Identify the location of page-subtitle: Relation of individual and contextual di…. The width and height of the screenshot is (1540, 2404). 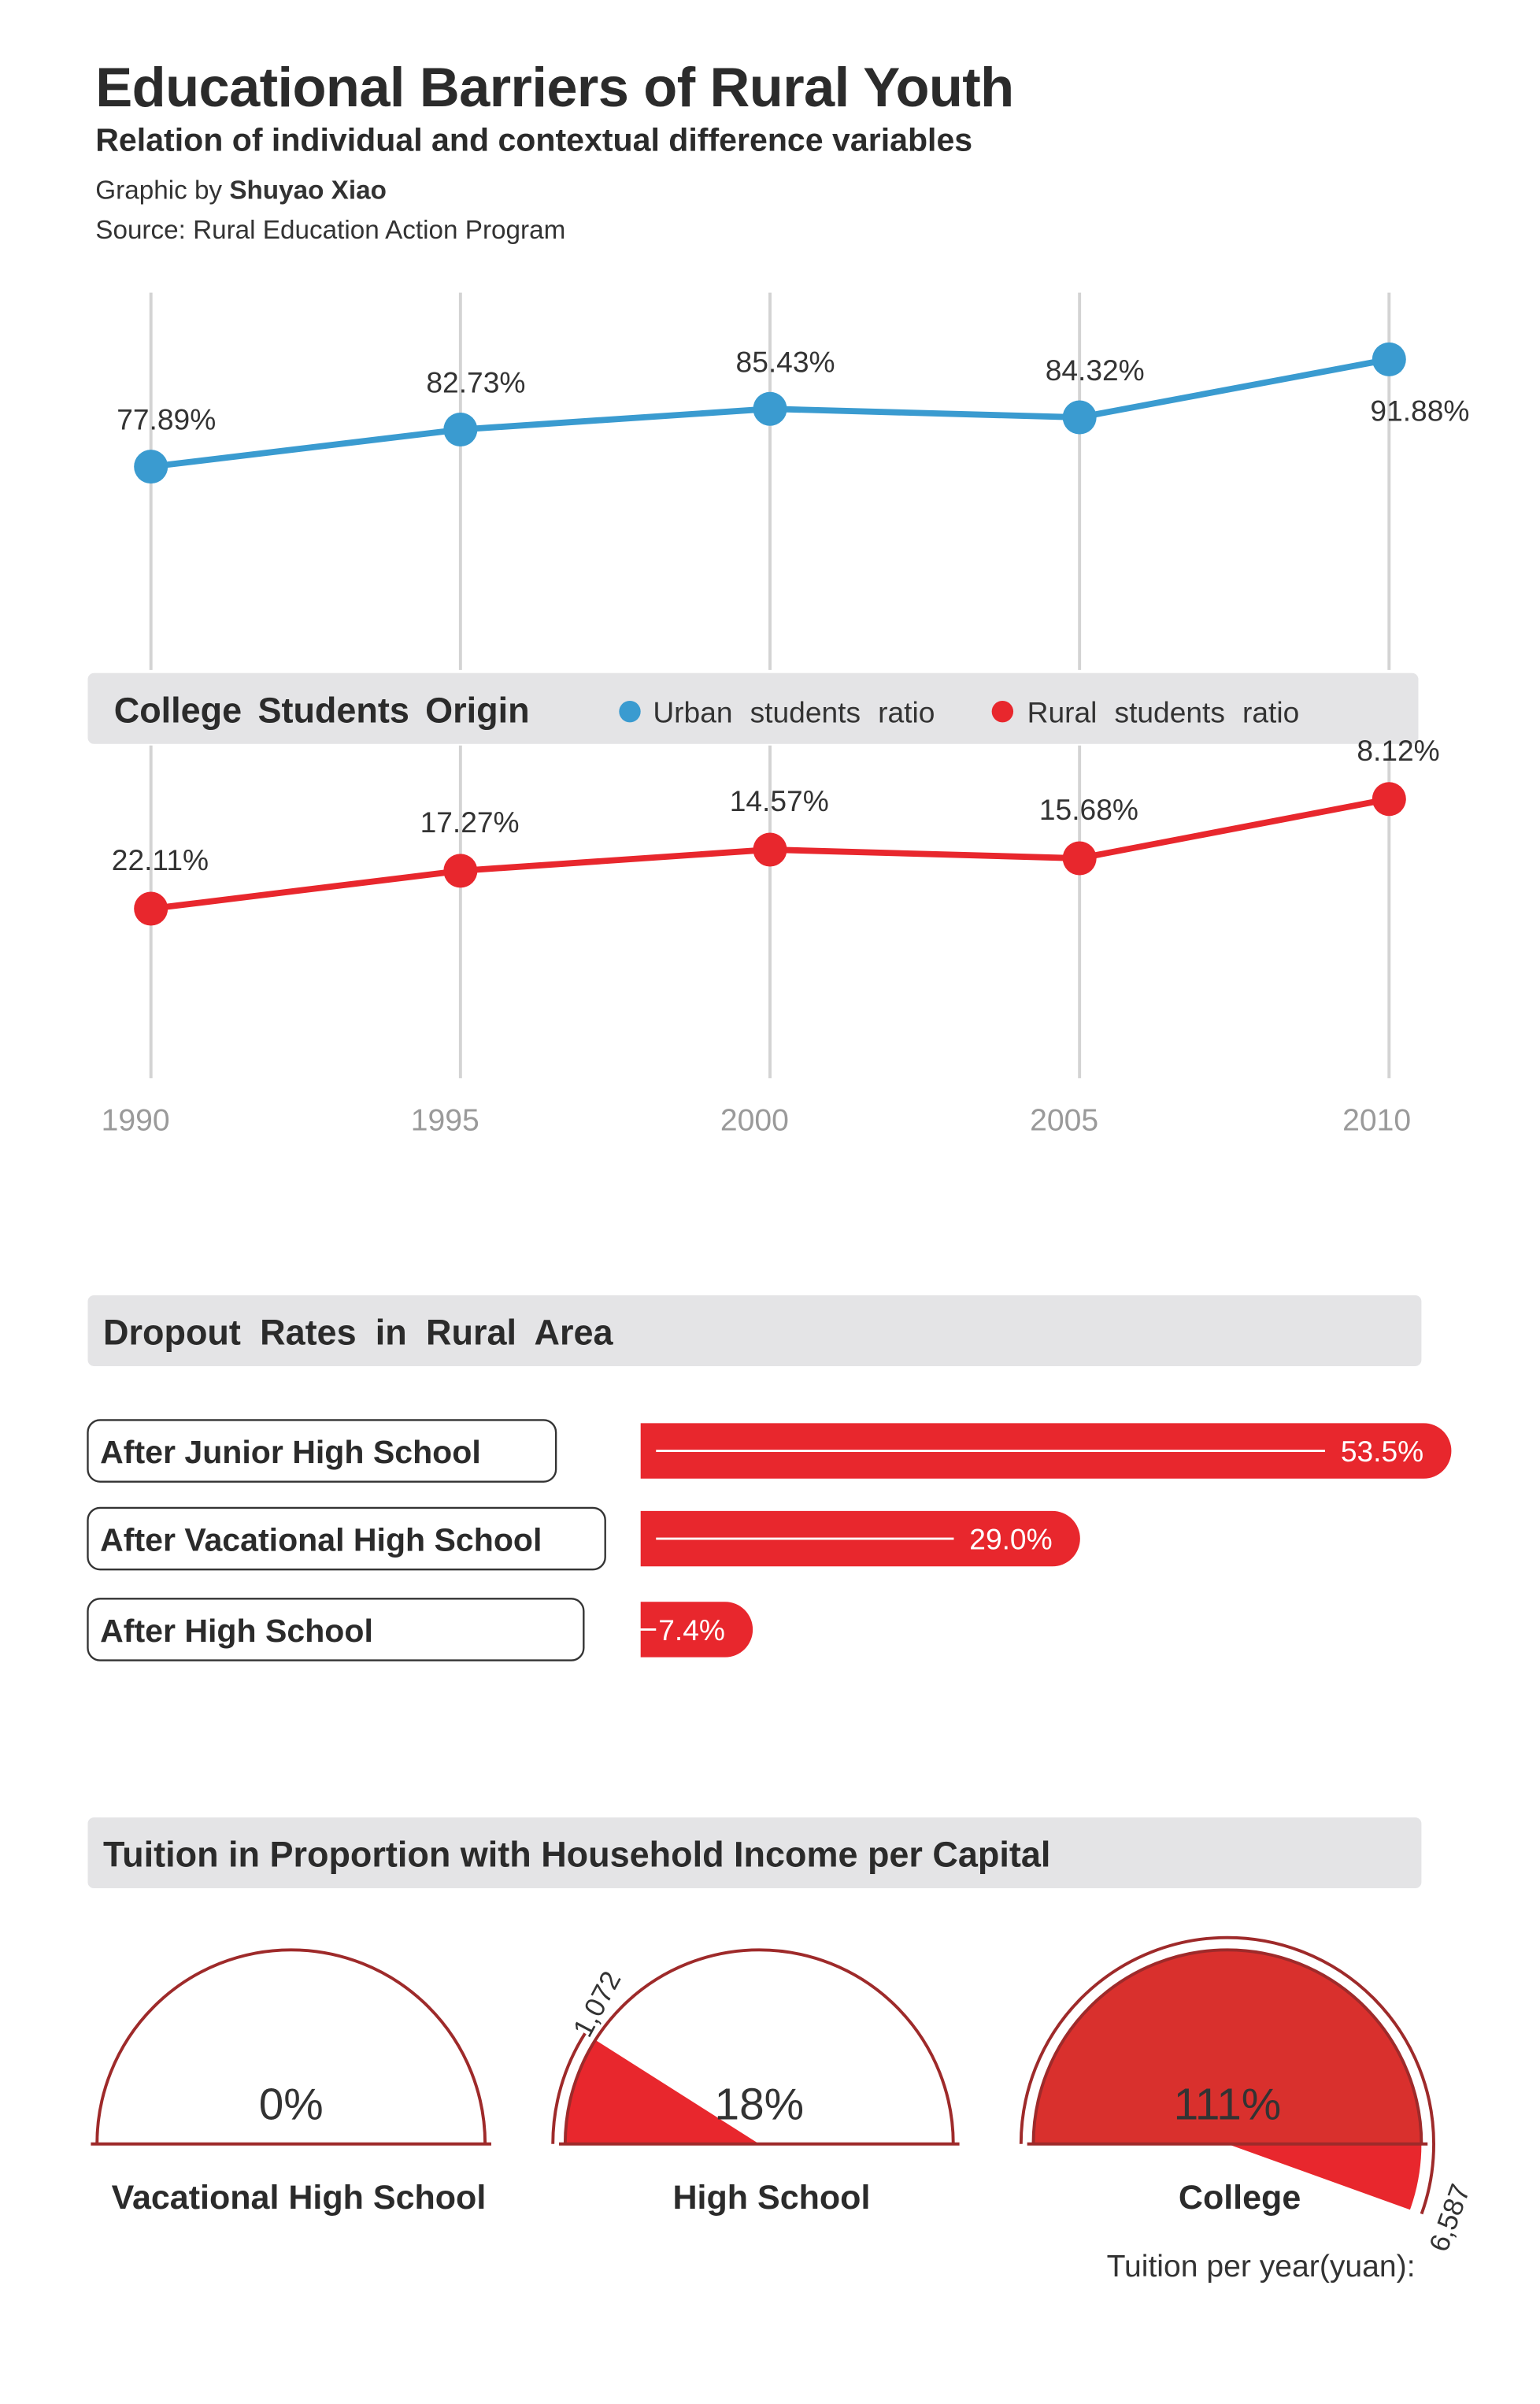
(534, 141).